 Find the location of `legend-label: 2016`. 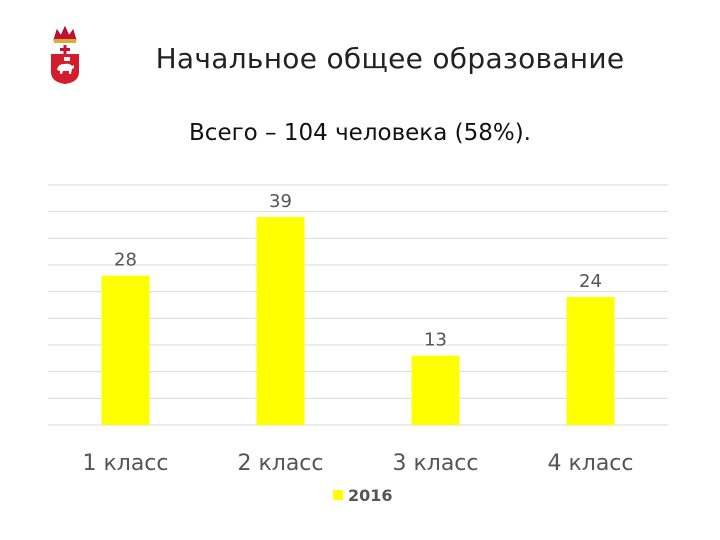

legend-label: 2016 is located at coordinates (370, 495).